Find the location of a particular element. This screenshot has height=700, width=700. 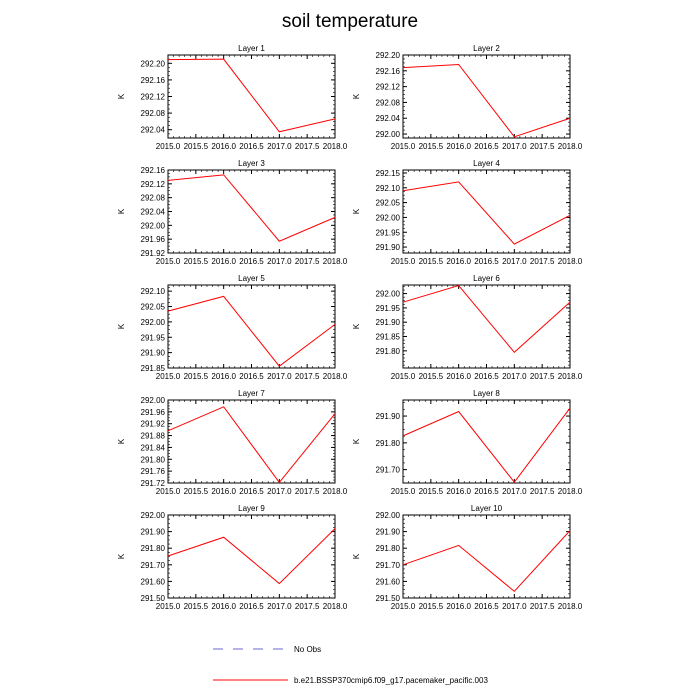

y-tick-label: 291.76 is located at coordinates (153, 471).